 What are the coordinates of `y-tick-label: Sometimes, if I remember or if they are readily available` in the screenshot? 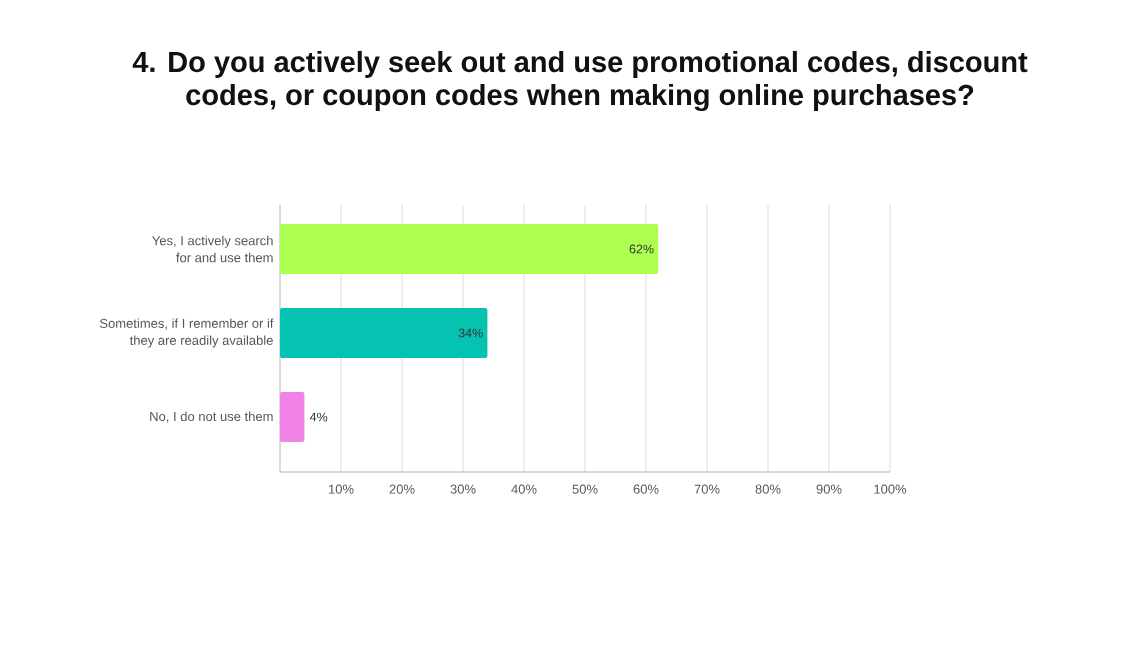 It's located at (186, 333).